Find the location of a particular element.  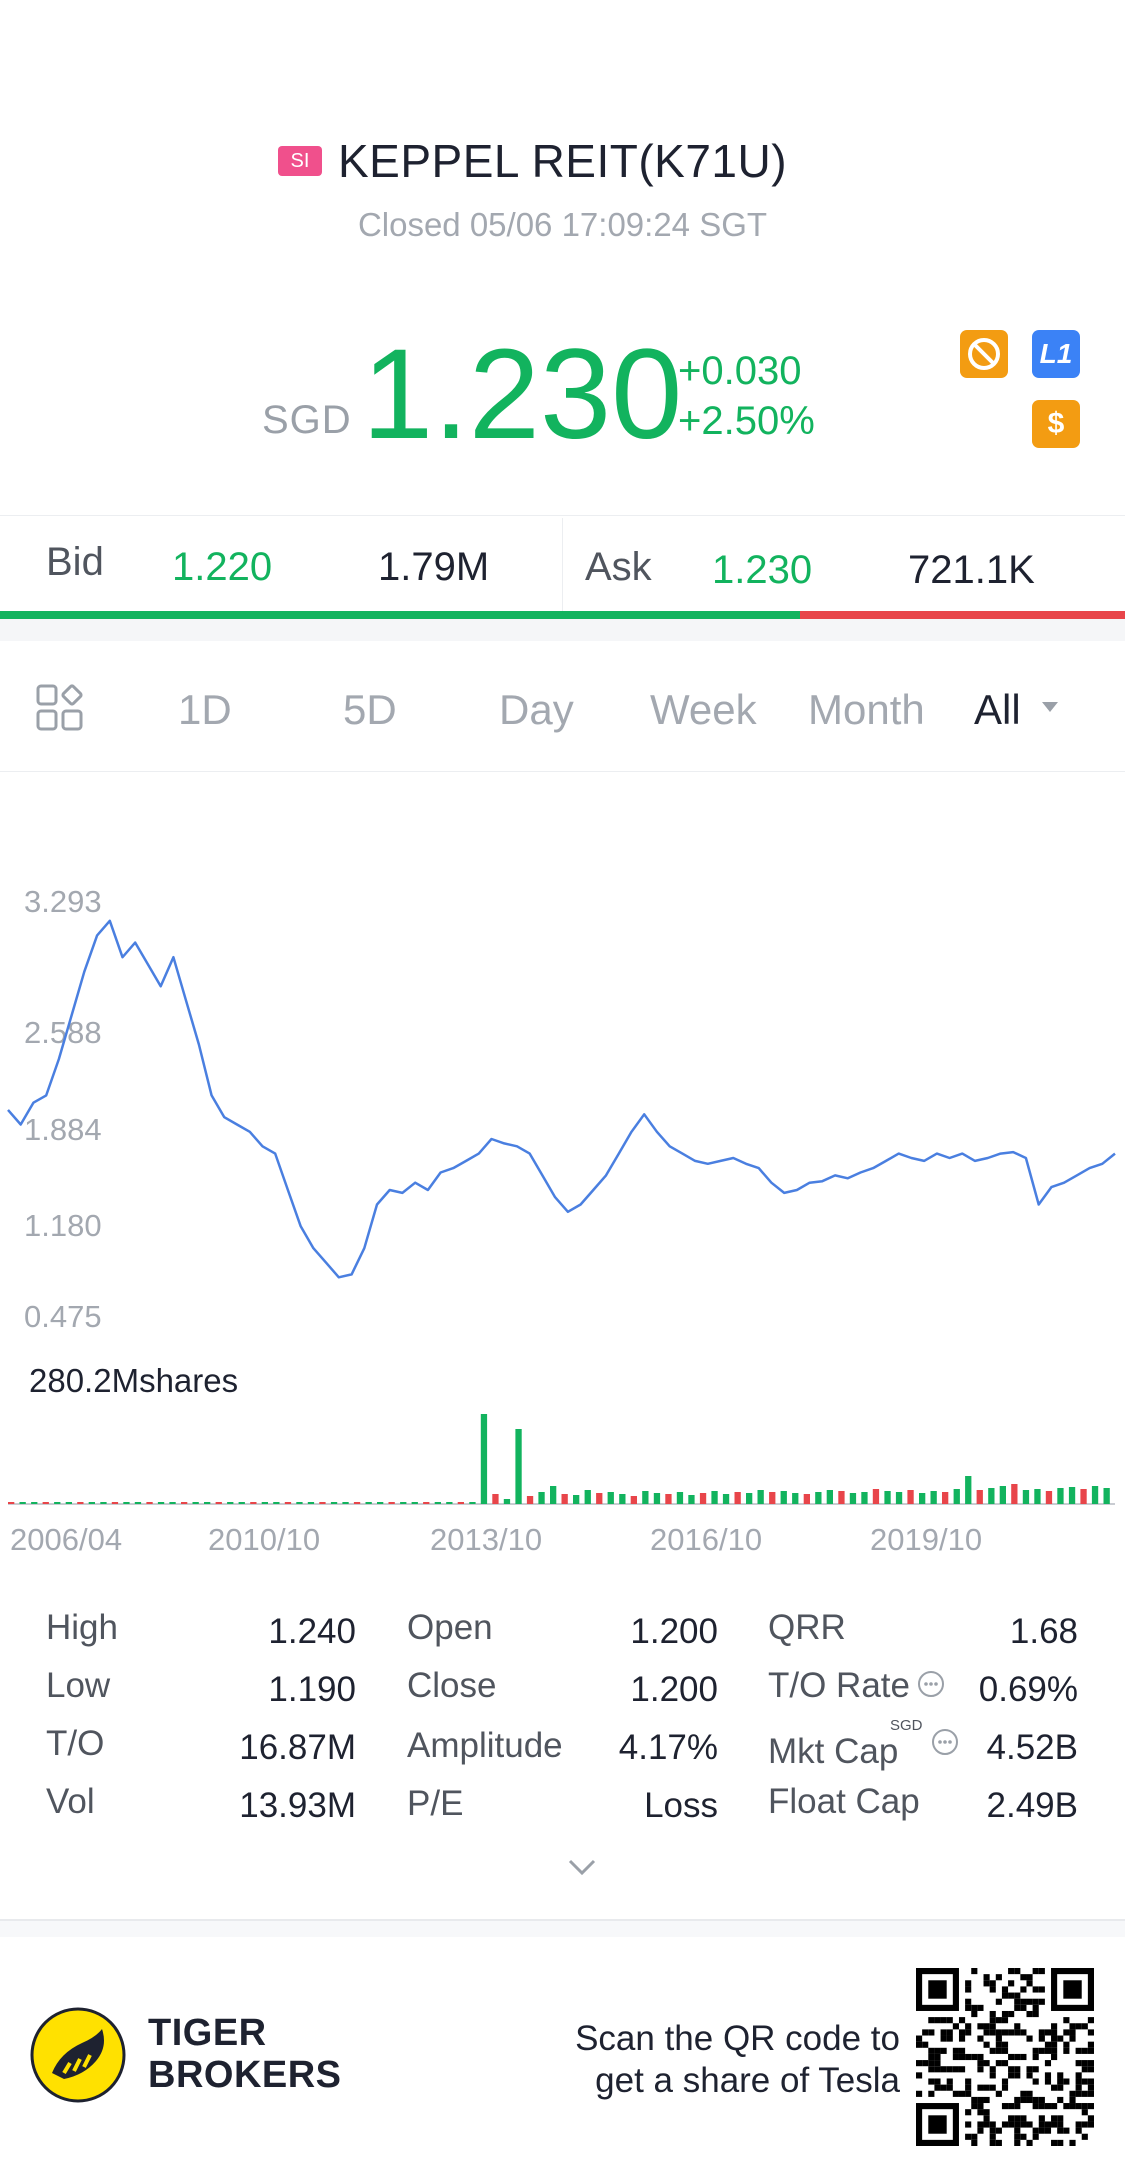

x-tick-label: 2010/10 is located at coordinates (264, 1539).